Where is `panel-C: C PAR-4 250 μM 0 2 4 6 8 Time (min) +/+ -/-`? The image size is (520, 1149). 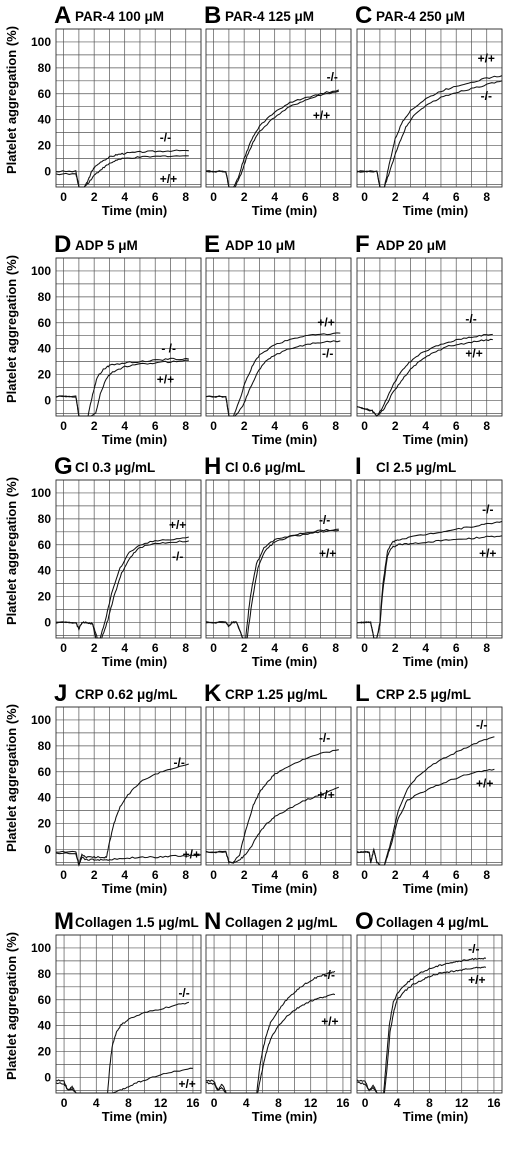
panel-C: C PAR-4 250 μM 0 2 4 6 8 Time (min) +/+ -/- is located at coordinates (429, 110).